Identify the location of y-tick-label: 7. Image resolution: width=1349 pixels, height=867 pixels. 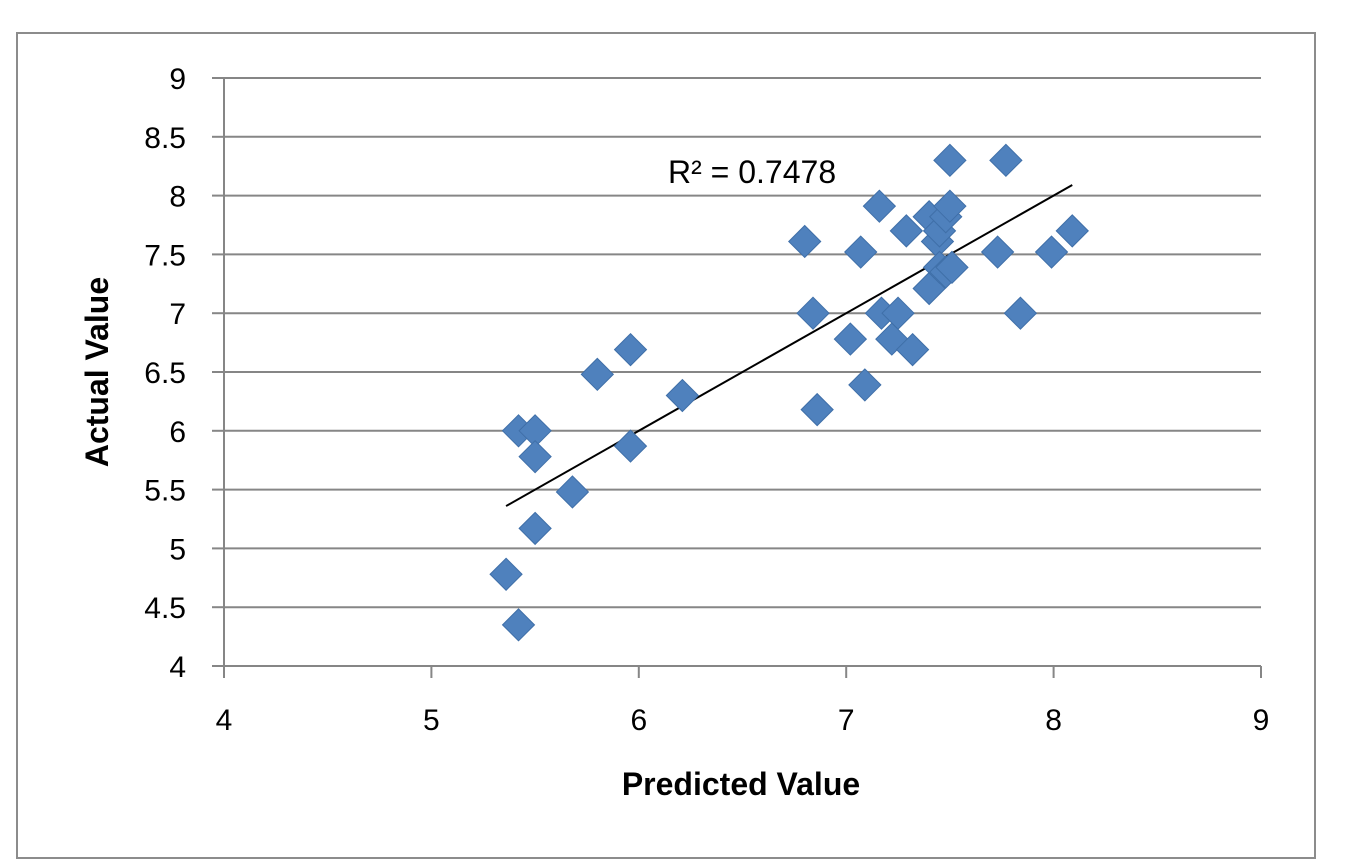
(177, 314).